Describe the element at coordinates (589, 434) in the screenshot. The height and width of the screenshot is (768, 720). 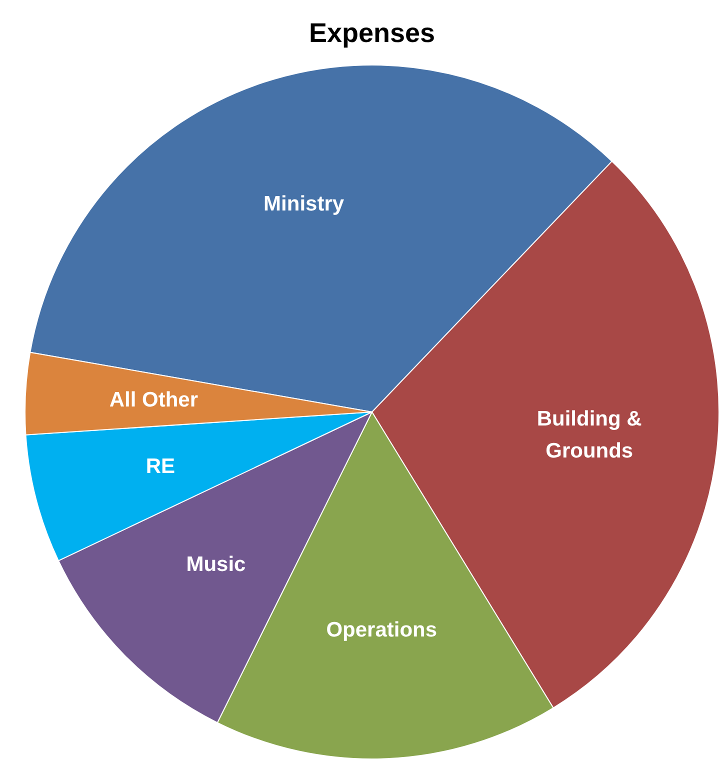
I see `slice-label: Building & Grounds` at that location.